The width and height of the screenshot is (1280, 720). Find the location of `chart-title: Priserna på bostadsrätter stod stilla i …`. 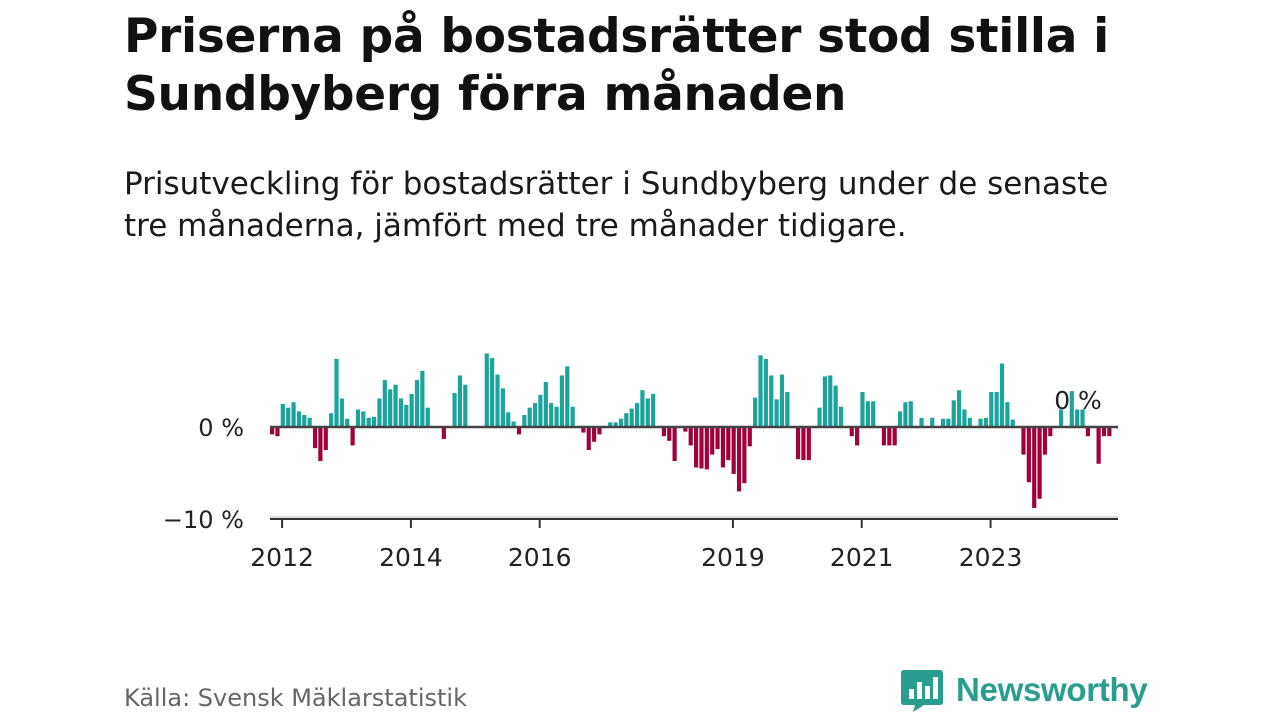

chart-title: Priserna på bostadsrätter stod stilla i … is located at coordinates (616, 65).